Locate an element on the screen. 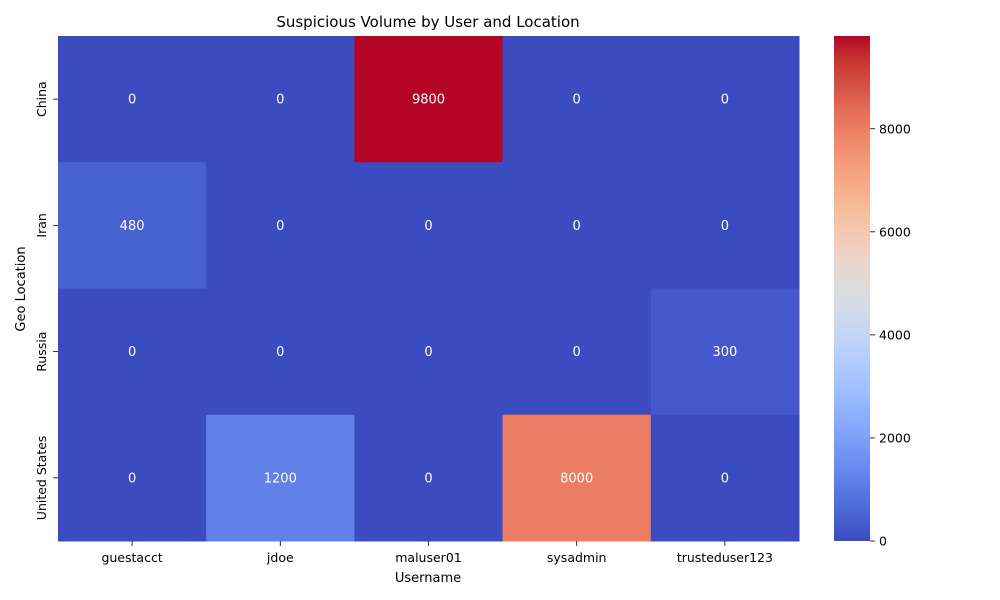  x-tick-label: sysadmin is located at coordinates (577, 557).